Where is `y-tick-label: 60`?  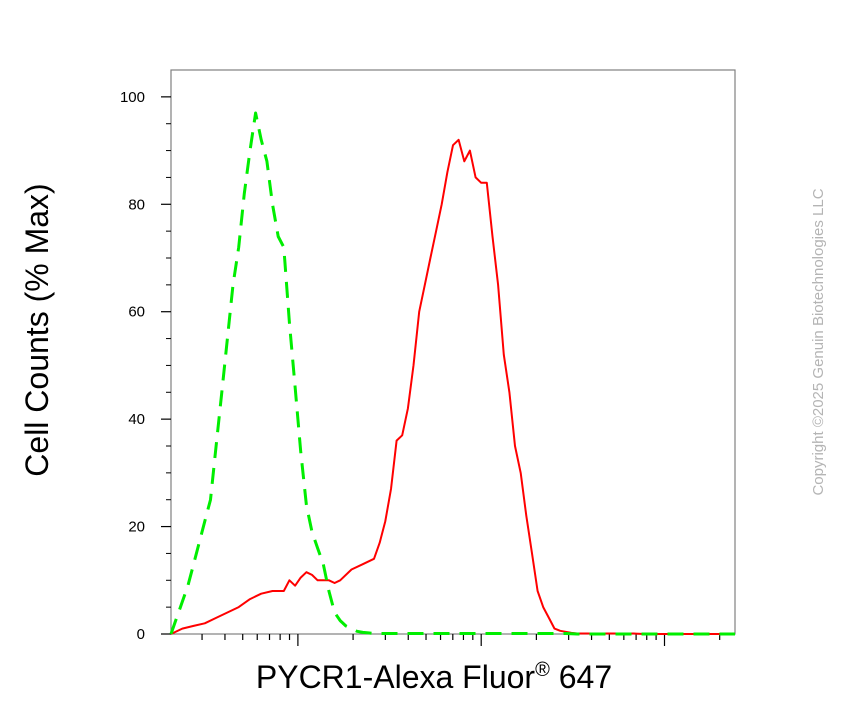 y-tick-label: 60 is located at coordinates (136, 312).